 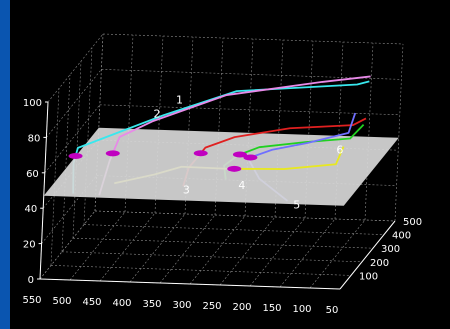 What do you see at coordinates (34, 138) in the screenshot?
I see `z-tick-label: 80` at bounding box center [34, 138].